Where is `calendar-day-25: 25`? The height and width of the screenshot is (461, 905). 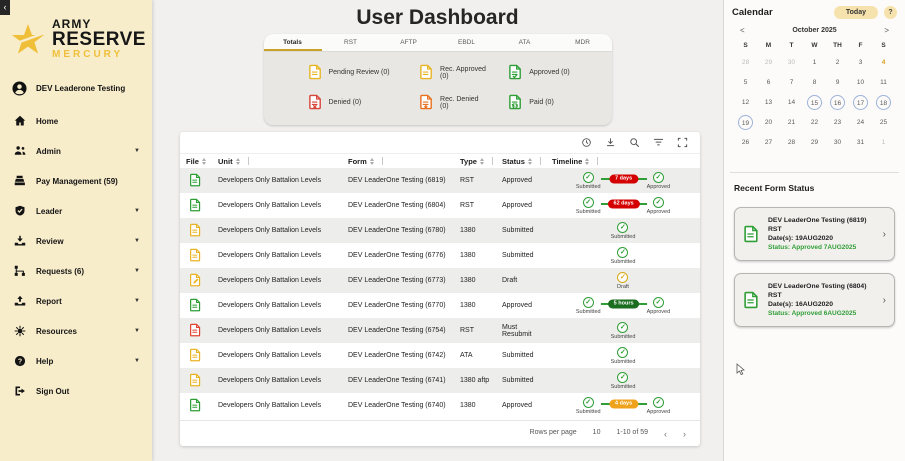
calendar-day-25: 25 is located at coordinates (883, 122).